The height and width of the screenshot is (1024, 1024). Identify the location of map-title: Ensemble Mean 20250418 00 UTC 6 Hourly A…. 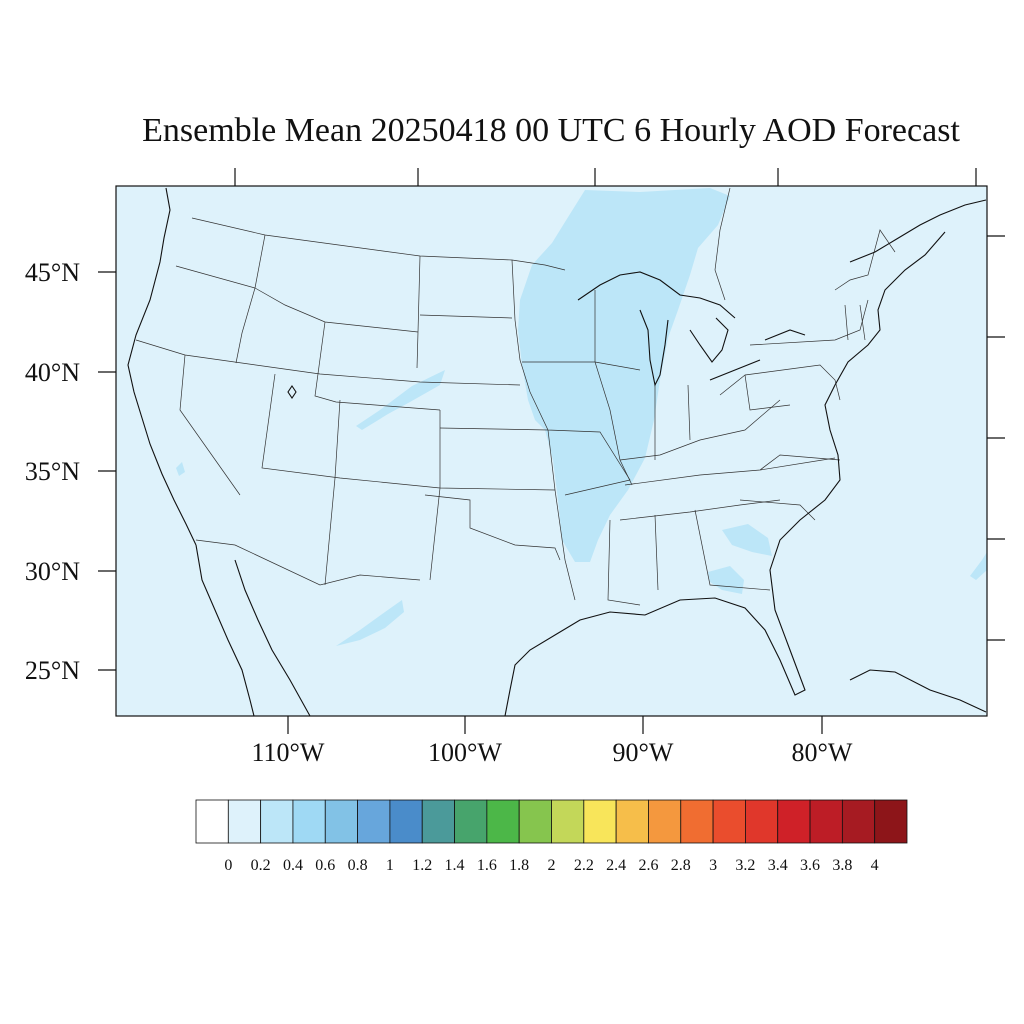
(551, 130).